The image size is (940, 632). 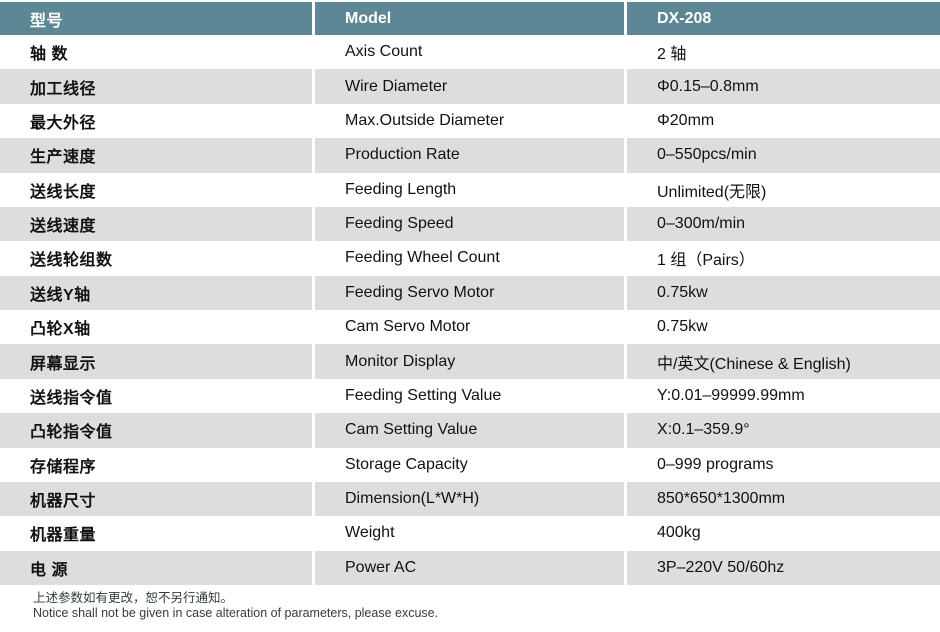 I want to click on spec-row-label-en: Production Rate, so click(x=469, y=155).